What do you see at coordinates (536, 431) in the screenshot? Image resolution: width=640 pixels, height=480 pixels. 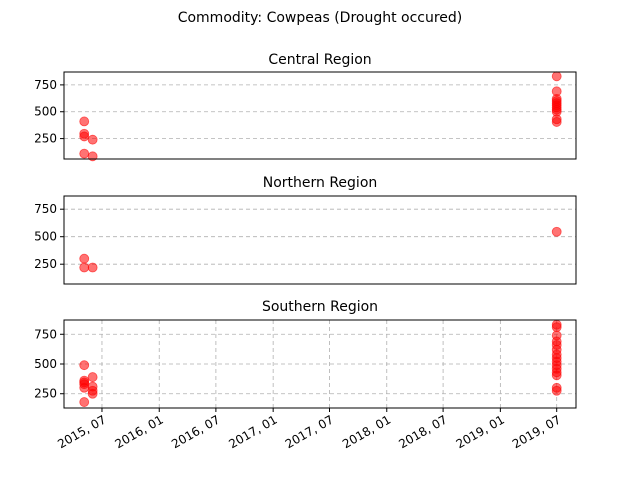 I see `x-tick-label: 2019, 07` at bounding box center [536, 431].